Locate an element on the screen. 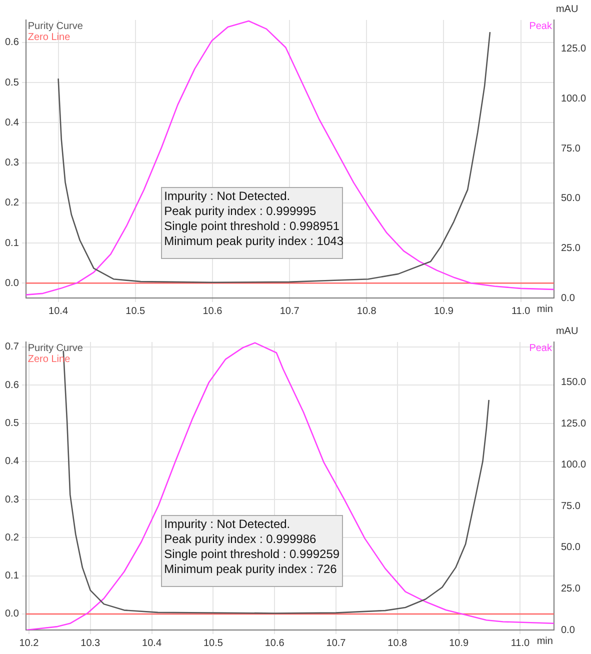  x-tick-label: 10.3 is located at coordinates (90, 643).